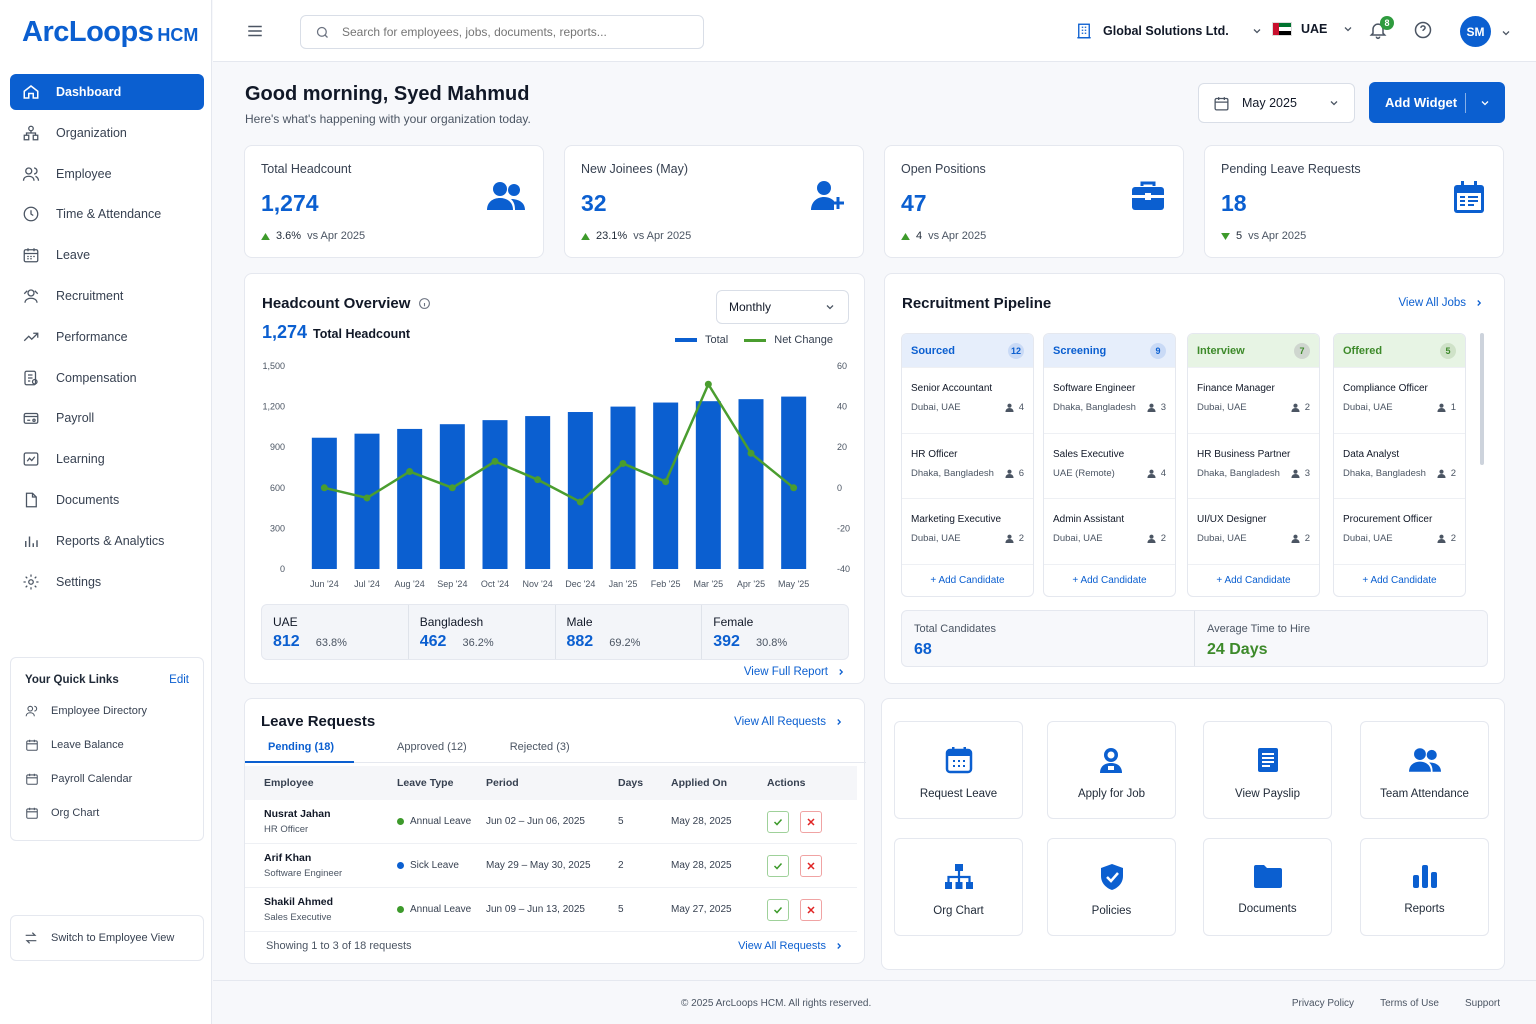 This screenshot has height=1024, width=1536. Describe the element at coordinates (791, 946) in the screenshot. I see `view-all-requests-footer-link: View All Requests` at that location.